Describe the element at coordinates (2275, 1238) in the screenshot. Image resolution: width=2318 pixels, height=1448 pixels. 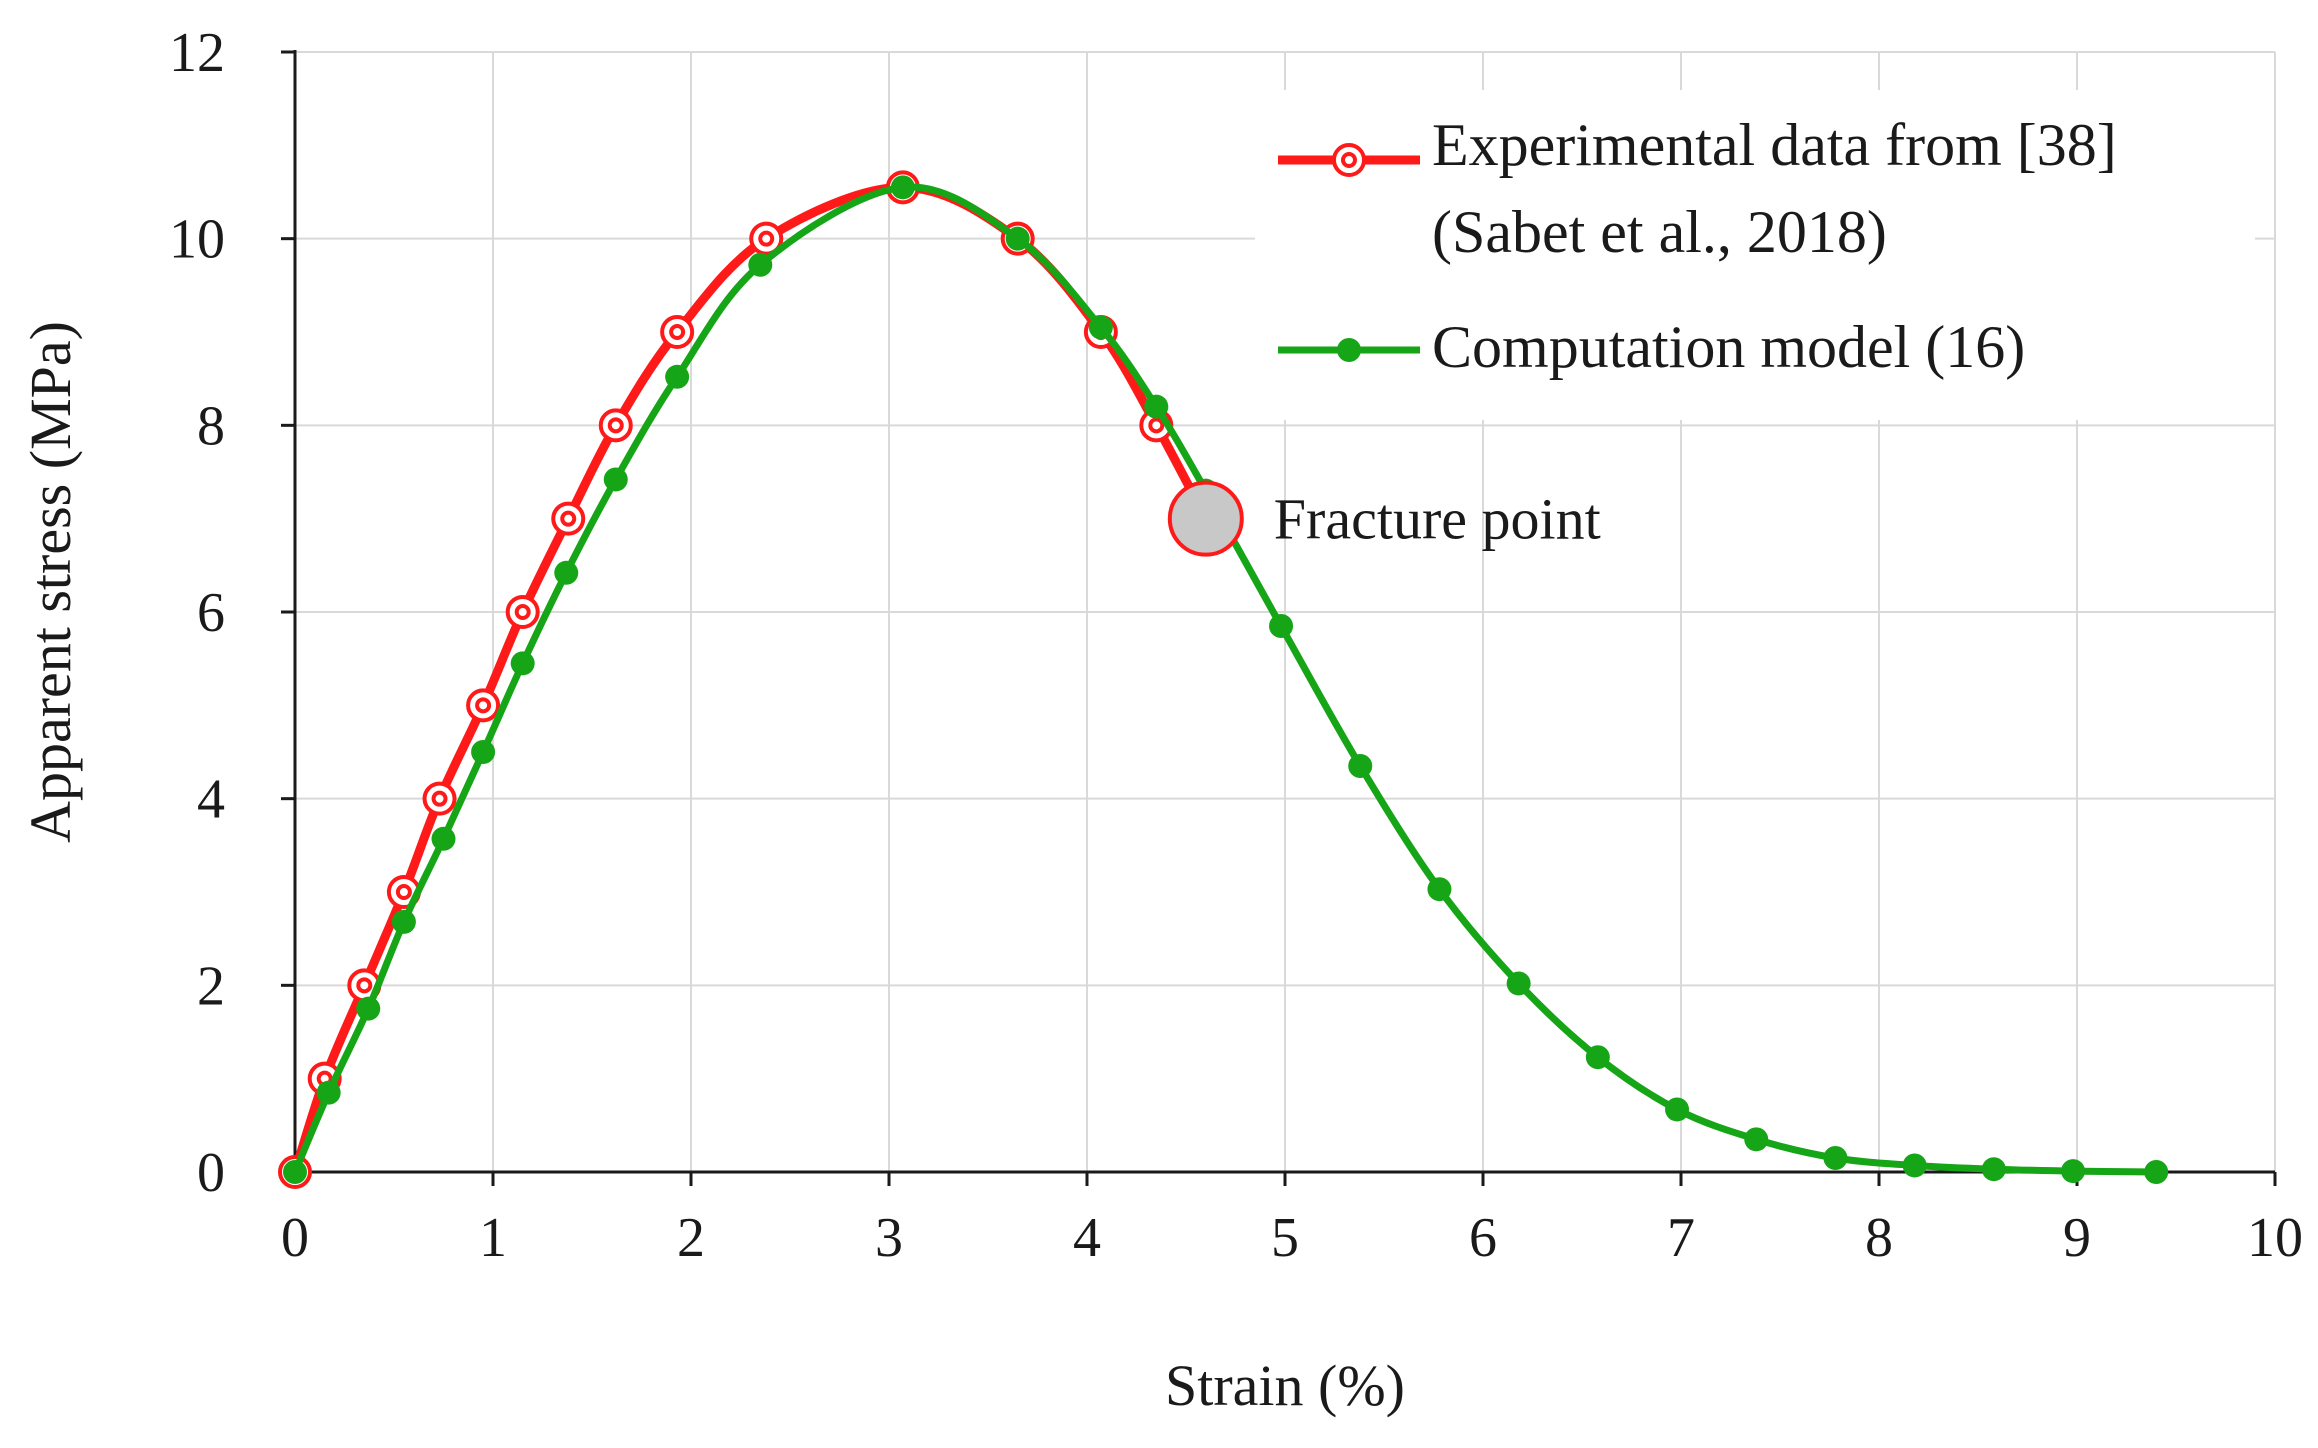
I see `x-tick-label: 10` at that location.